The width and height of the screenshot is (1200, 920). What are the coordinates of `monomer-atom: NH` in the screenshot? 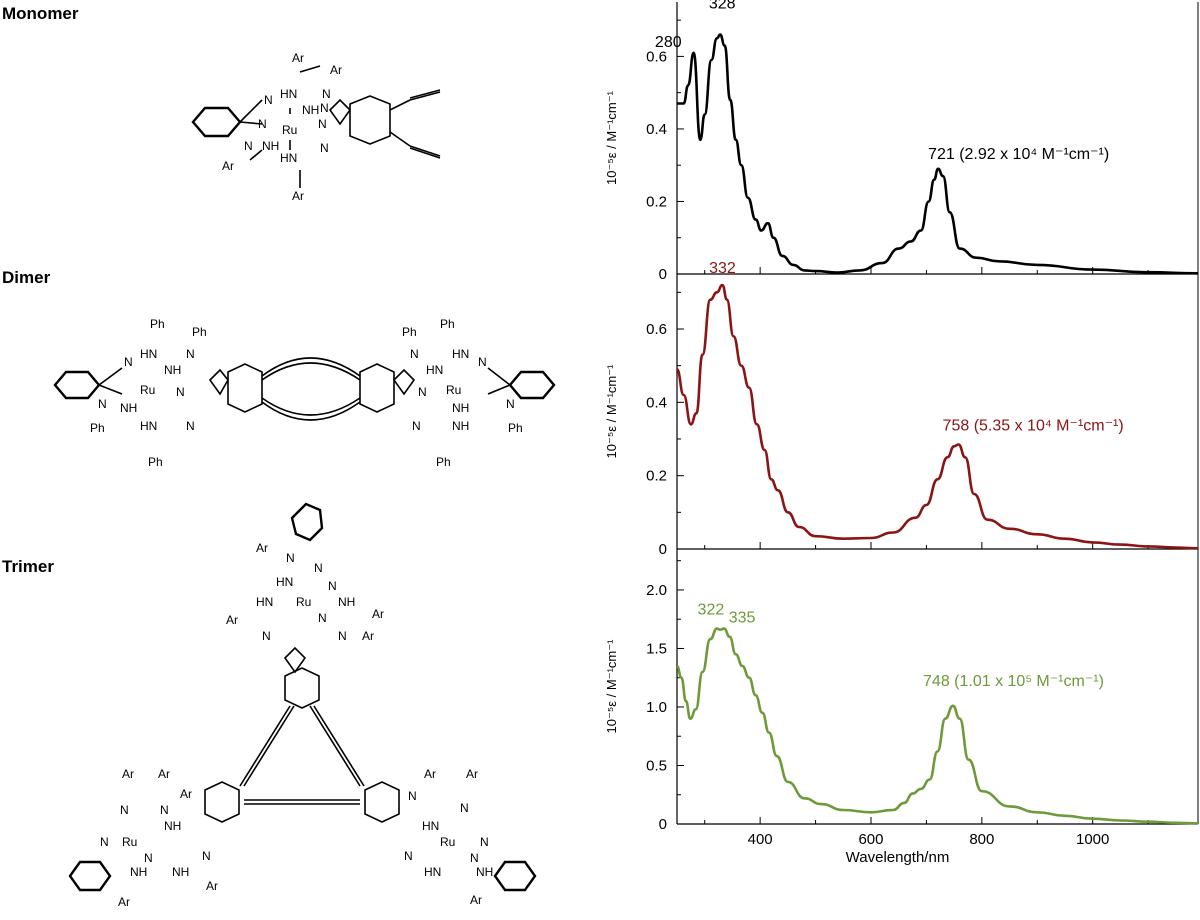 It's located at (310, 110).